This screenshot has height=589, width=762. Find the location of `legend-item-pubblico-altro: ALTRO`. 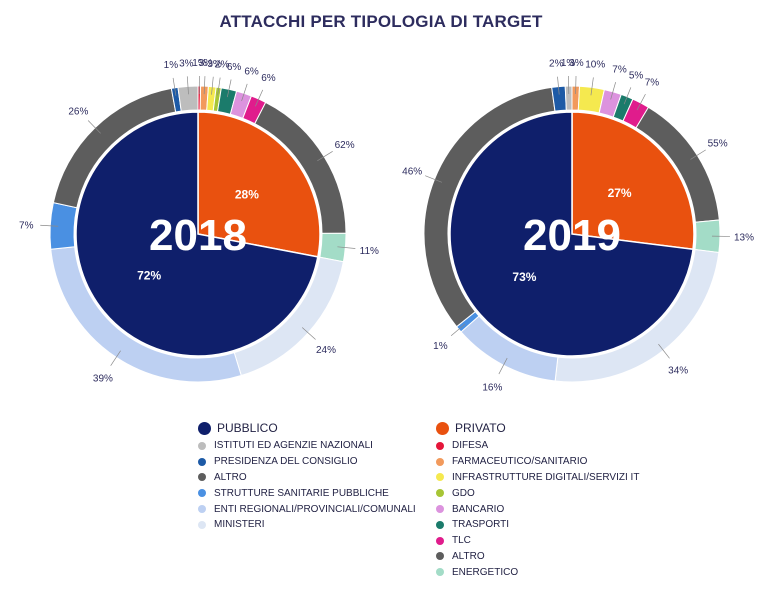

legend-item-pubblico-altro: ALTRO is located at coordinates (307, 478).